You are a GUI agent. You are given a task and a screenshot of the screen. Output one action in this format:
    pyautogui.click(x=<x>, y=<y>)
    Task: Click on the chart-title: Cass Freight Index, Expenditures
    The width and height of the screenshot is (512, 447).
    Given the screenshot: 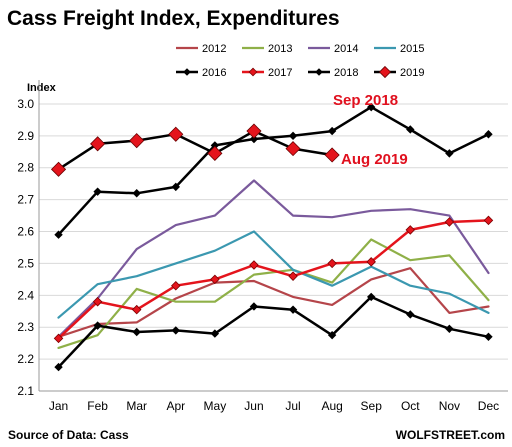 What is the action you would take?
    pyautogui.click(x=173, y=18)
    